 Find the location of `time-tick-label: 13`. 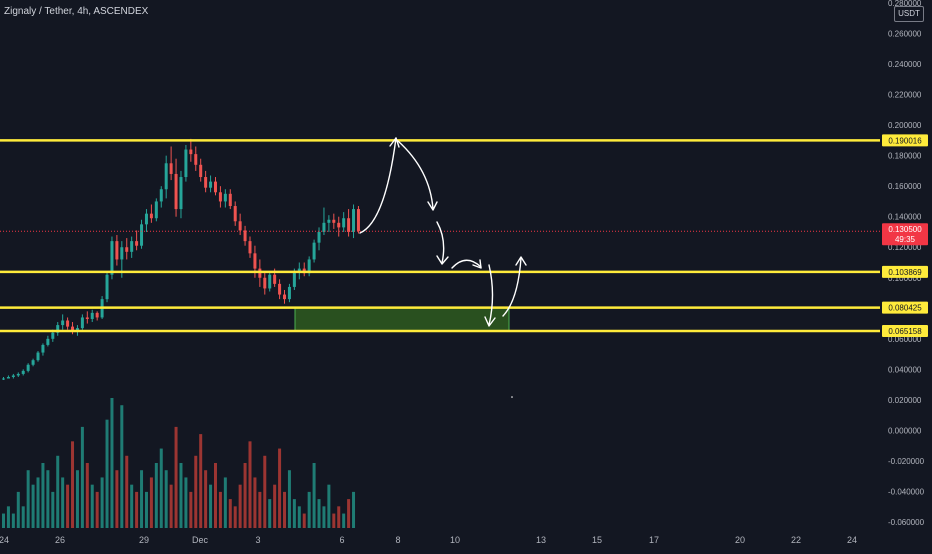

time-tick-label: 13 is located at coordinates (541, 540).